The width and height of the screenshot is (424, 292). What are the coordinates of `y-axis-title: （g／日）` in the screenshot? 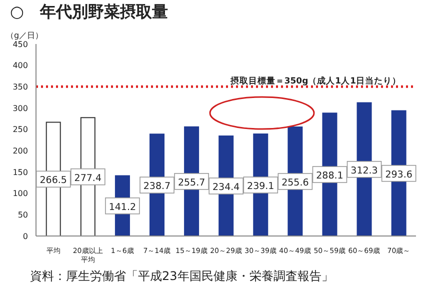 It's located at (25, 35).